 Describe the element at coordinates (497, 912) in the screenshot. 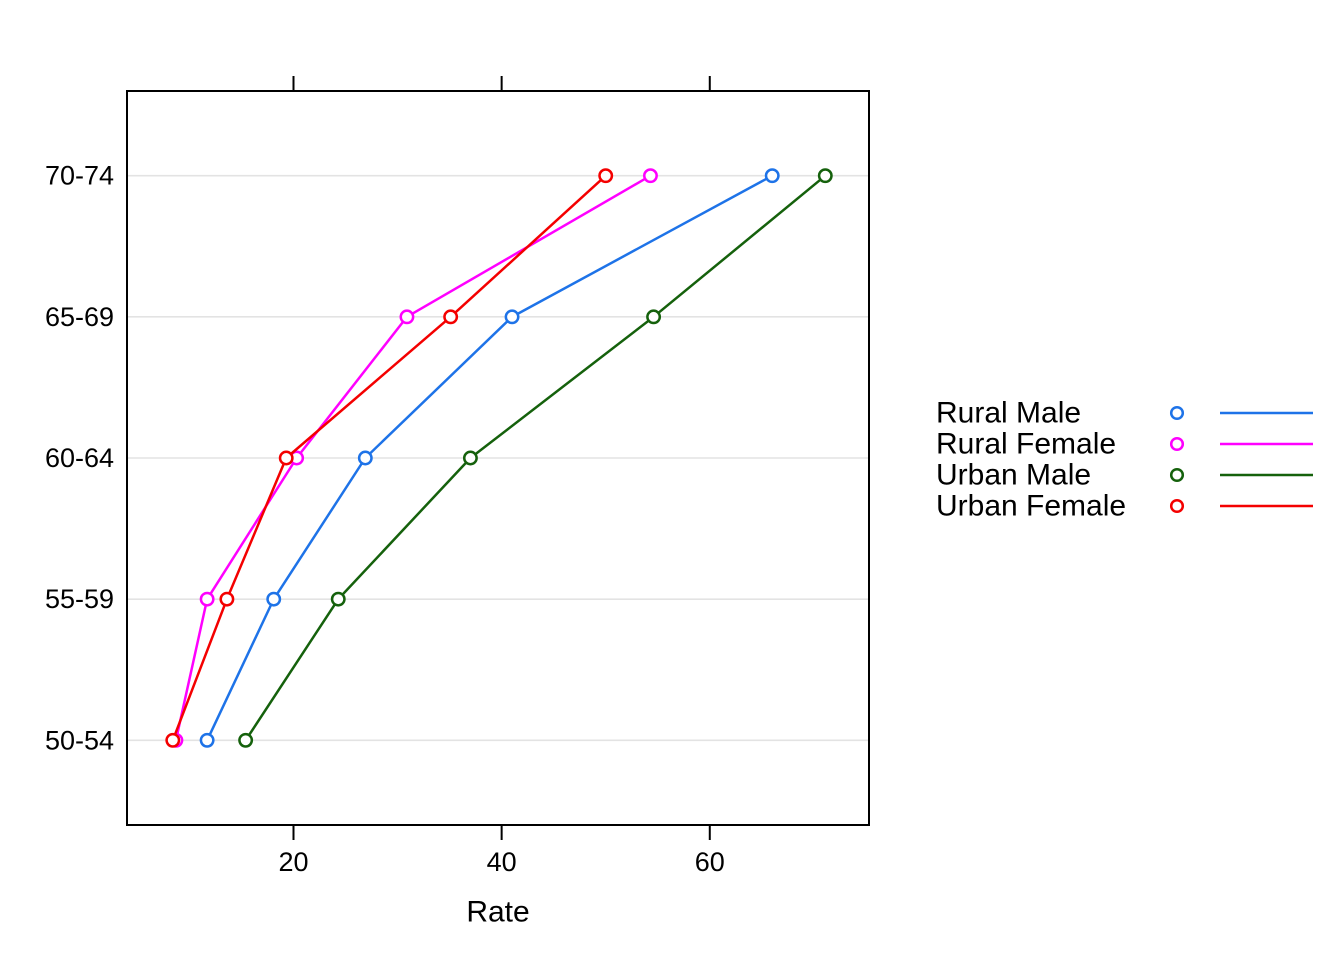

I see `x-axis-title: Rate` at that location.